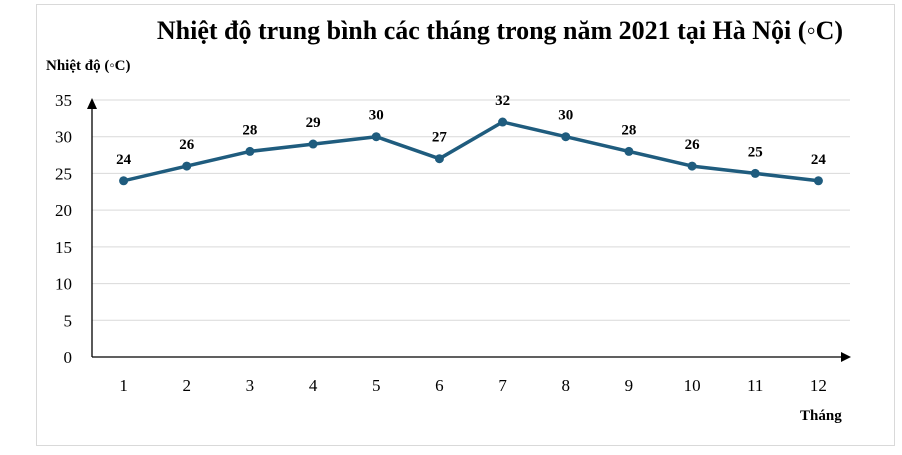 The height and width of the screenshot is (455, 902). I want to click on series-line, so click(471, 151).